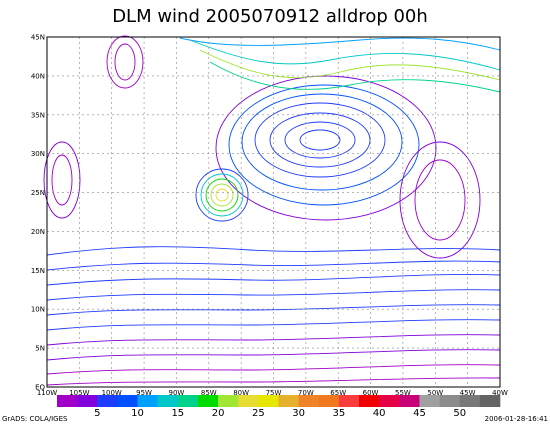  I want to click on lon-label: 70W, so click(306, 393).